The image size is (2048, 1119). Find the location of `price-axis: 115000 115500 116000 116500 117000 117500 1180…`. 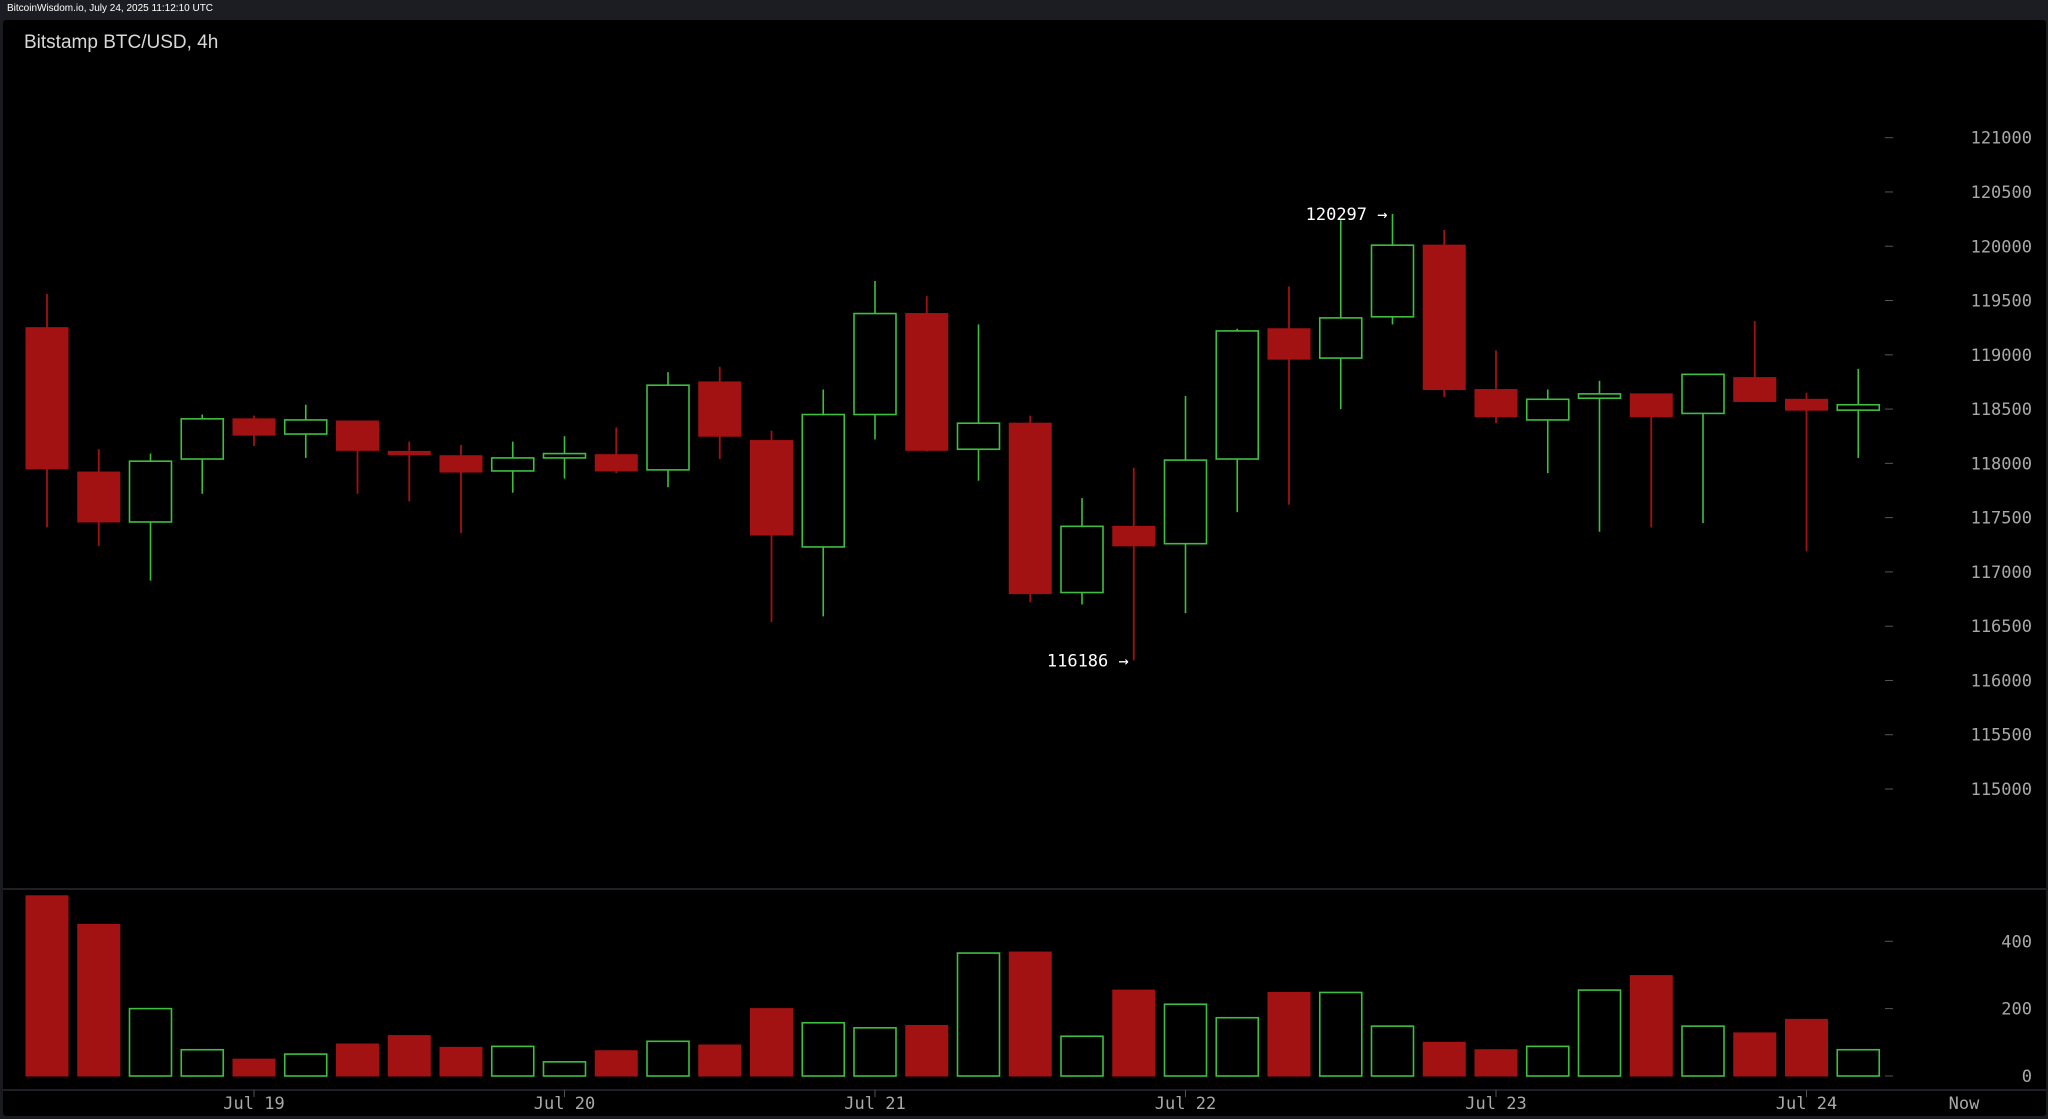

price-axis: 115000 115500 116000 116500 117000 117500 1180… is located at coordinates (1958, 464).